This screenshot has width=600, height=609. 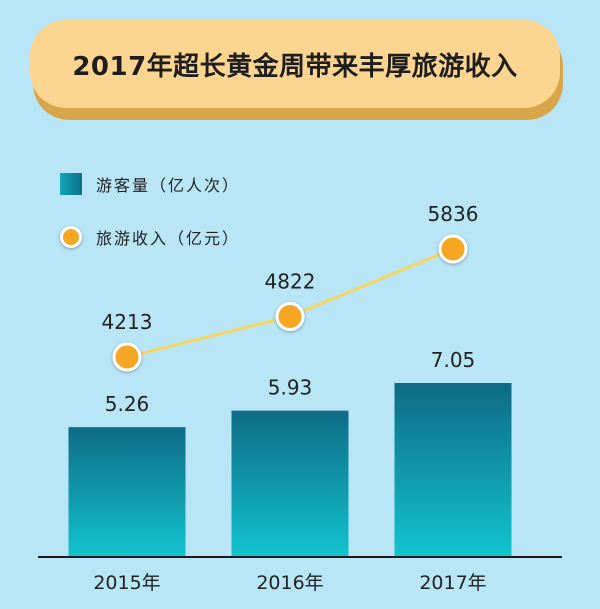 What do you see at coordinates (453, 214) in the screenshot?
I see `revenue-value-label-2: 5836` at bounding box center [453, 214].